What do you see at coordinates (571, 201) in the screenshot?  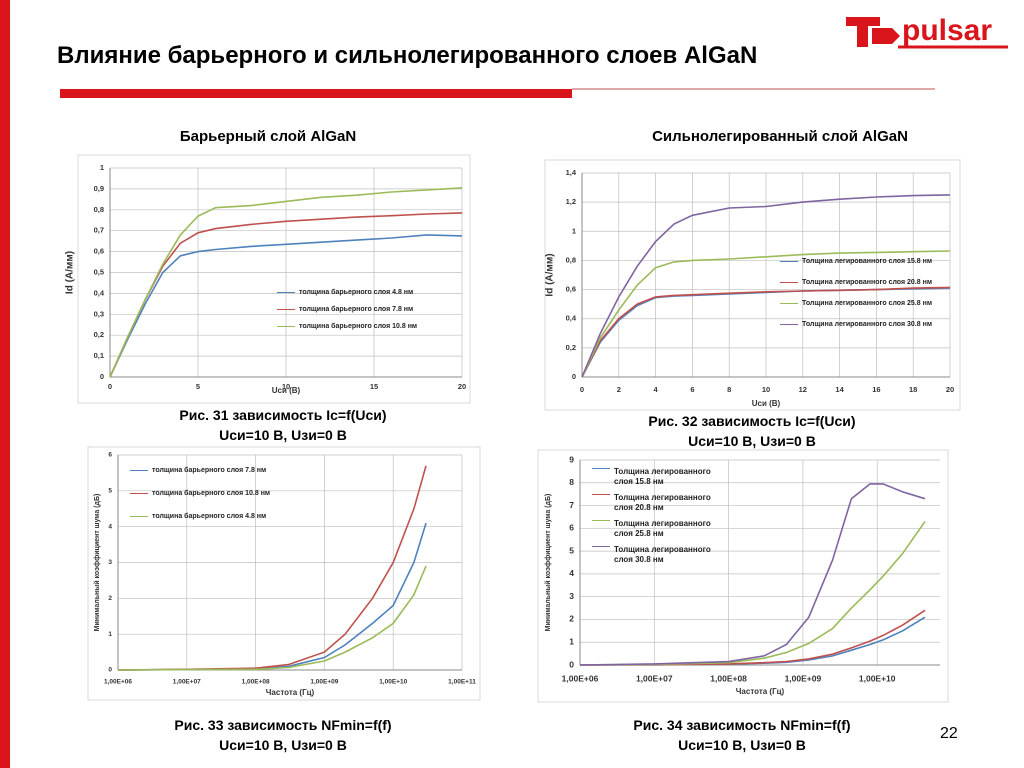 I see `y-tick-label: 1,2` at bounding box center [571, 201].